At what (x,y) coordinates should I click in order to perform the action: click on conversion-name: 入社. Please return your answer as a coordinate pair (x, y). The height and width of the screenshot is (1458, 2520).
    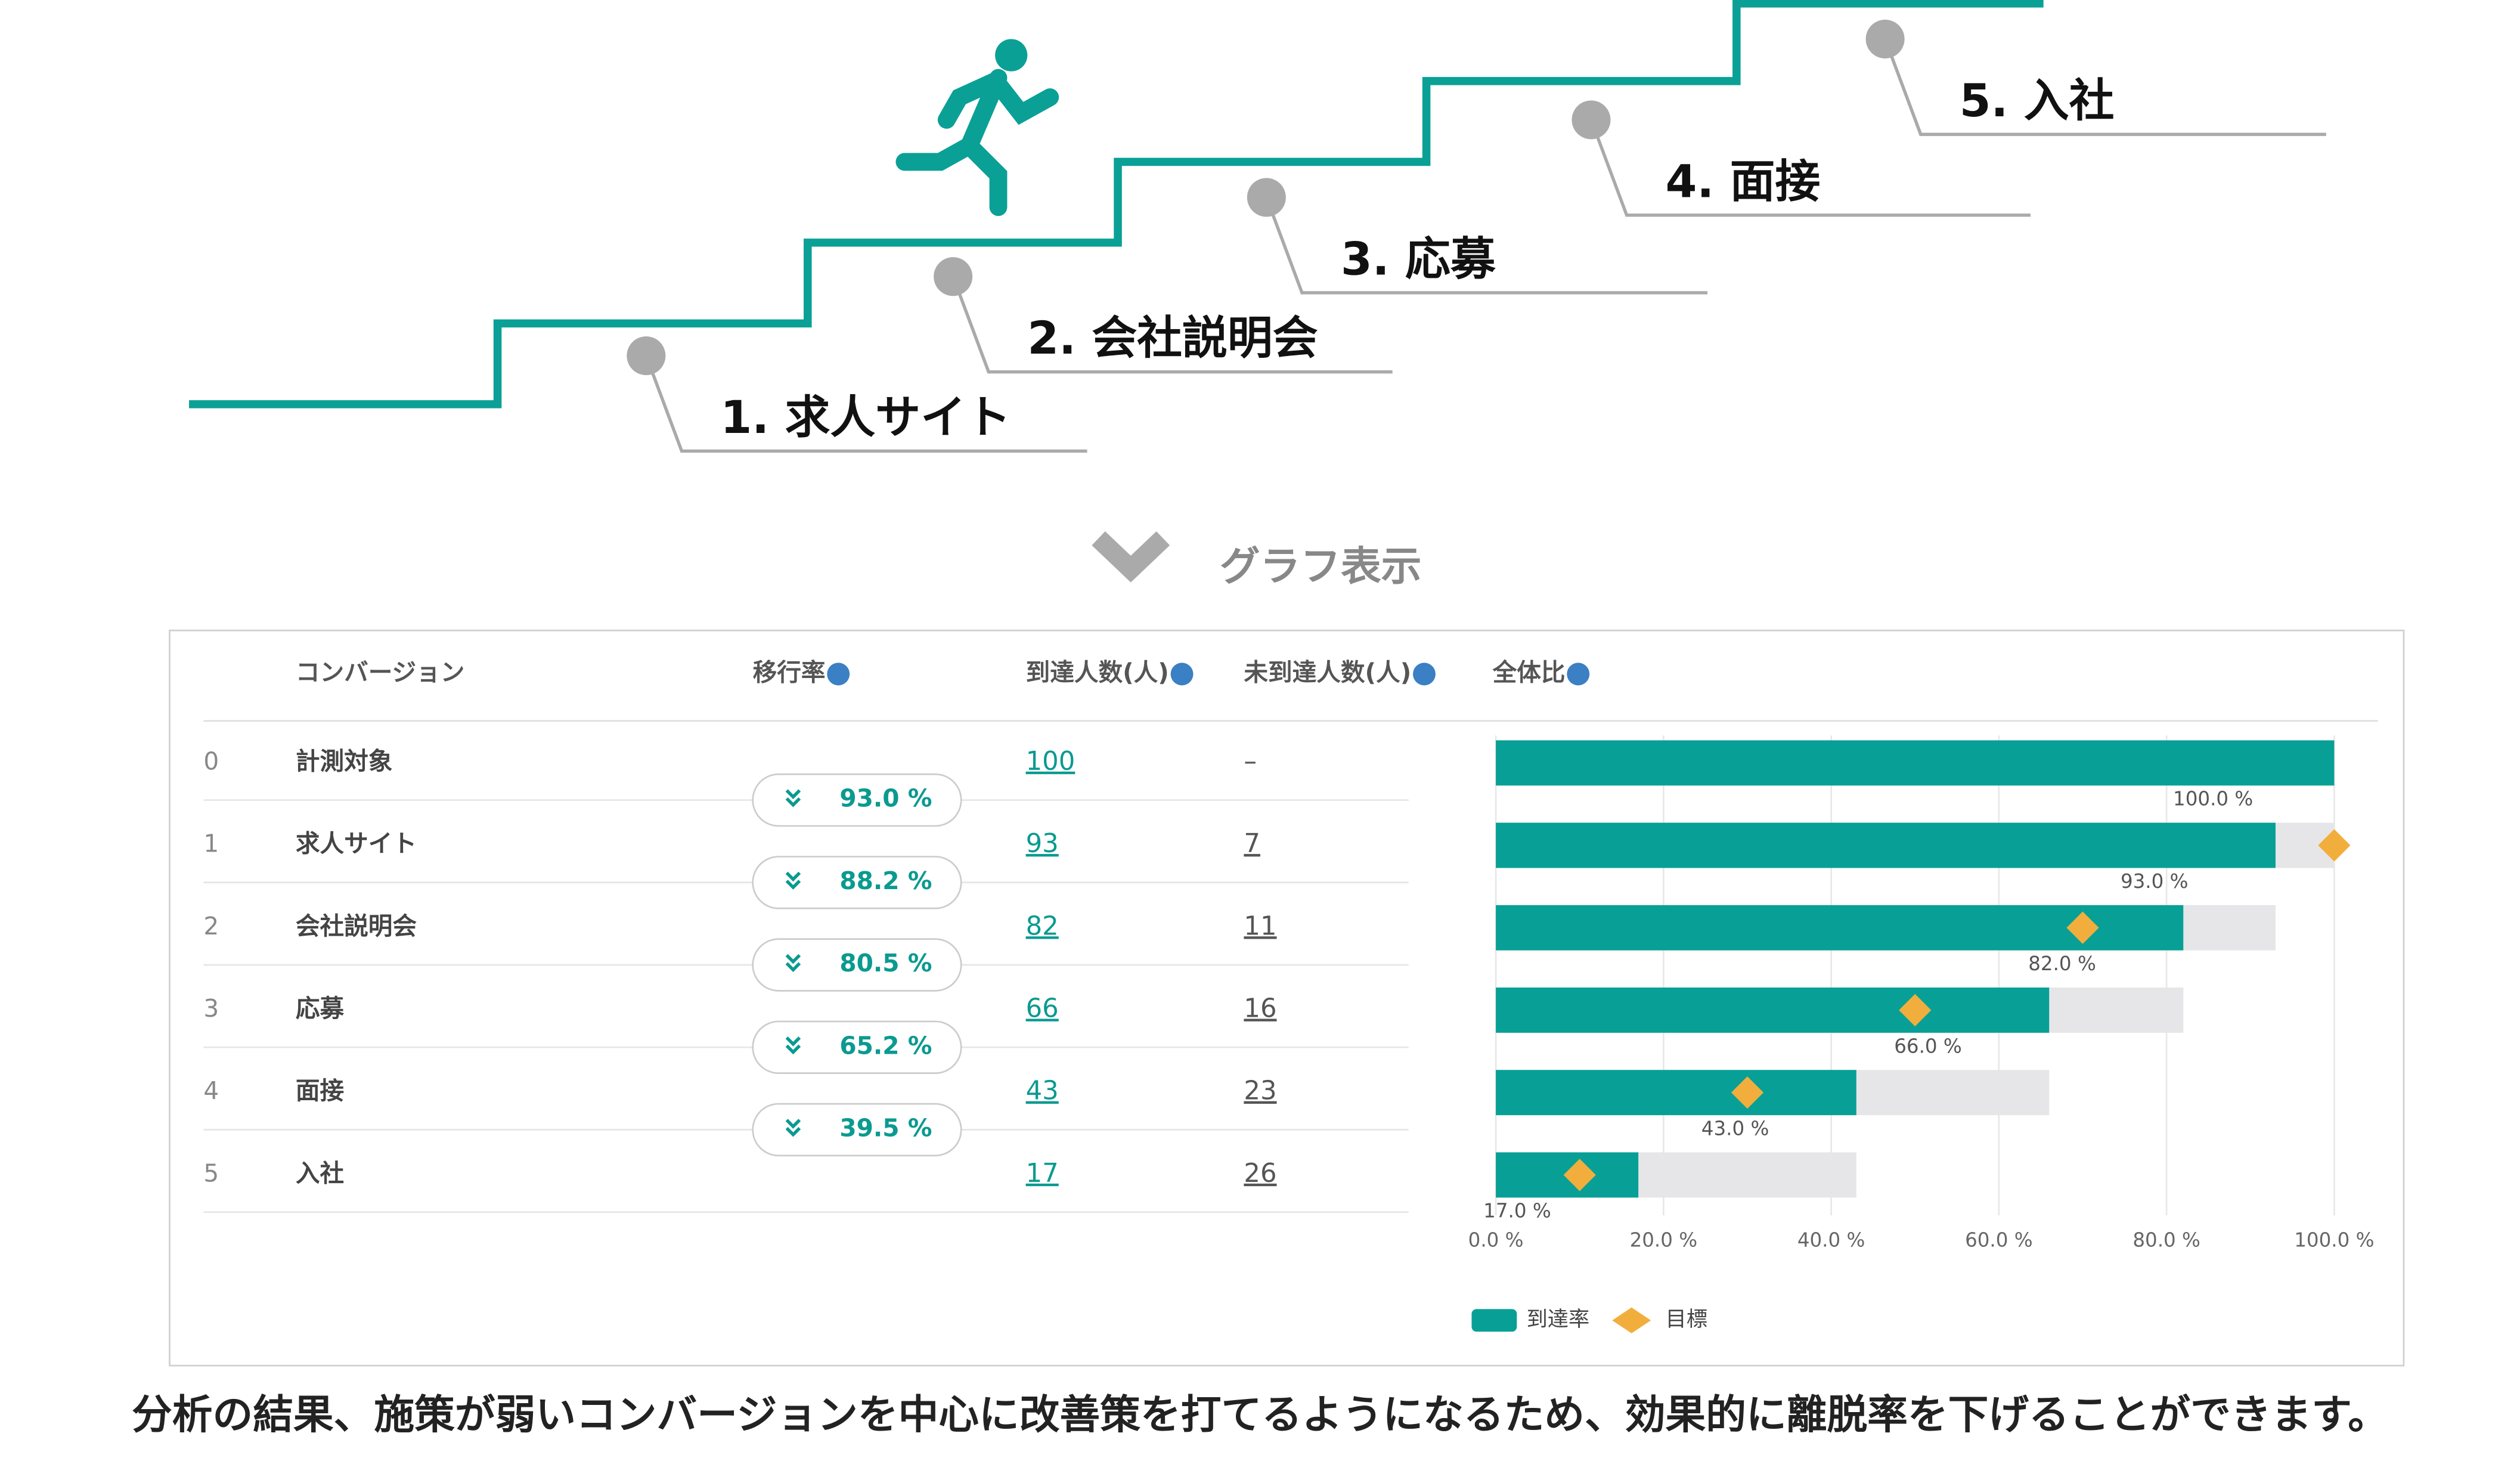
    Looking at the image, I should click on (320, 1173).